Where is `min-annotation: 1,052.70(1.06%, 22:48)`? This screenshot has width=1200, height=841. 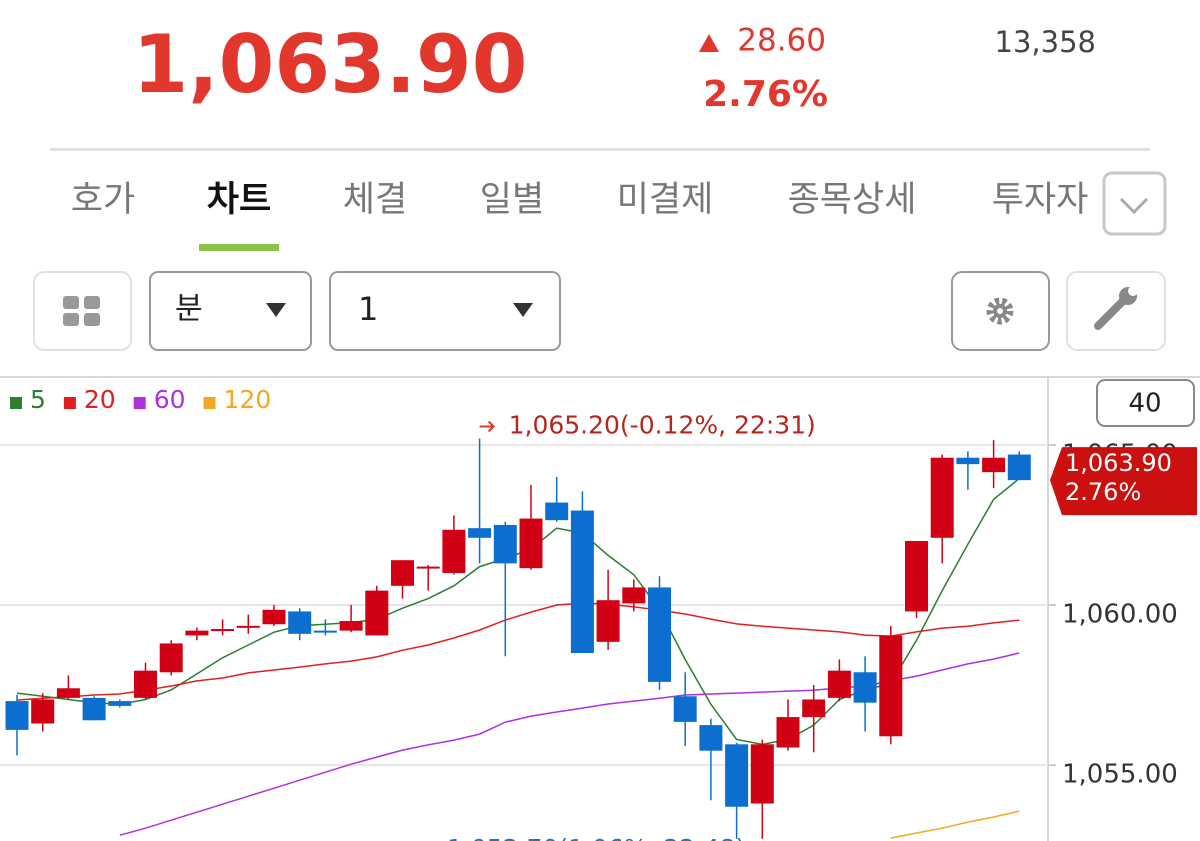
min-annotation: 1,052.70(1.06%, 22:48) is located at coordinates (596, 837).